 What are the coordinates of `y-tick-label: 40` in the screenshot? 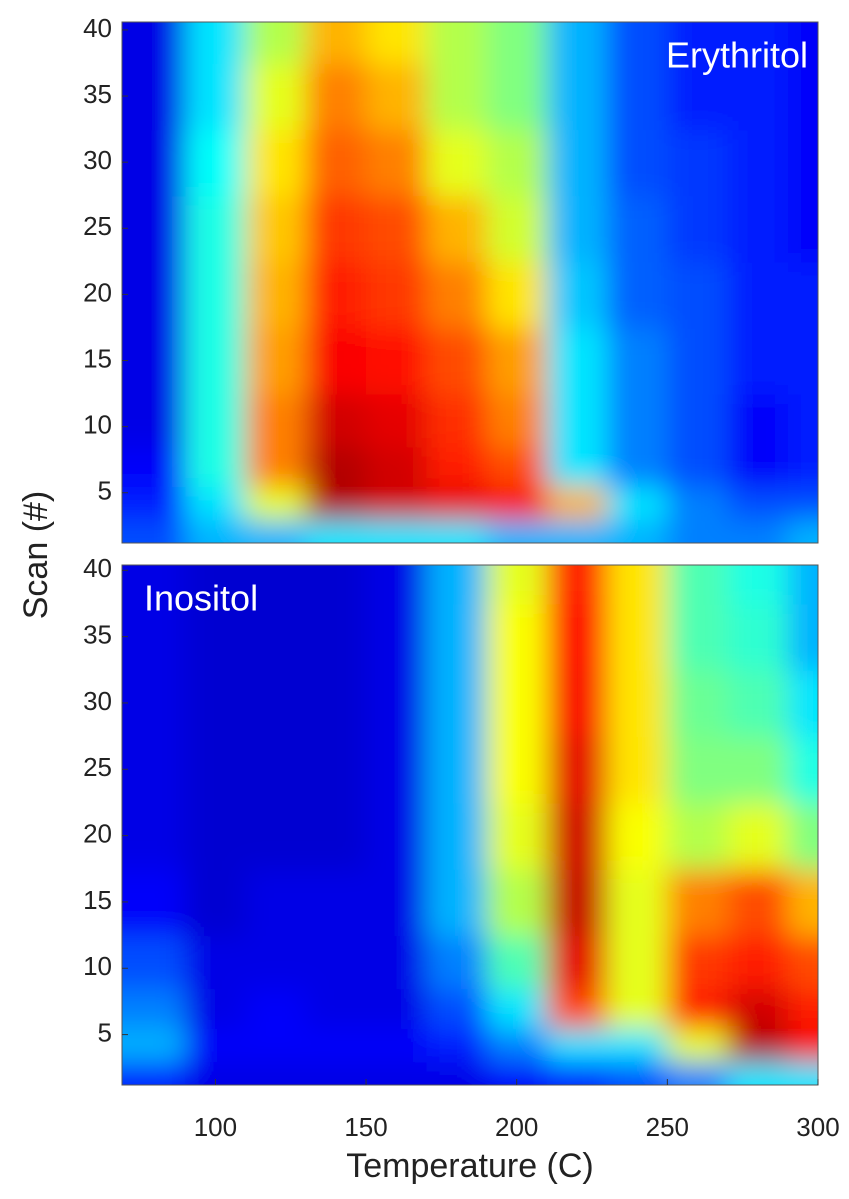 It's located at (97, 568).